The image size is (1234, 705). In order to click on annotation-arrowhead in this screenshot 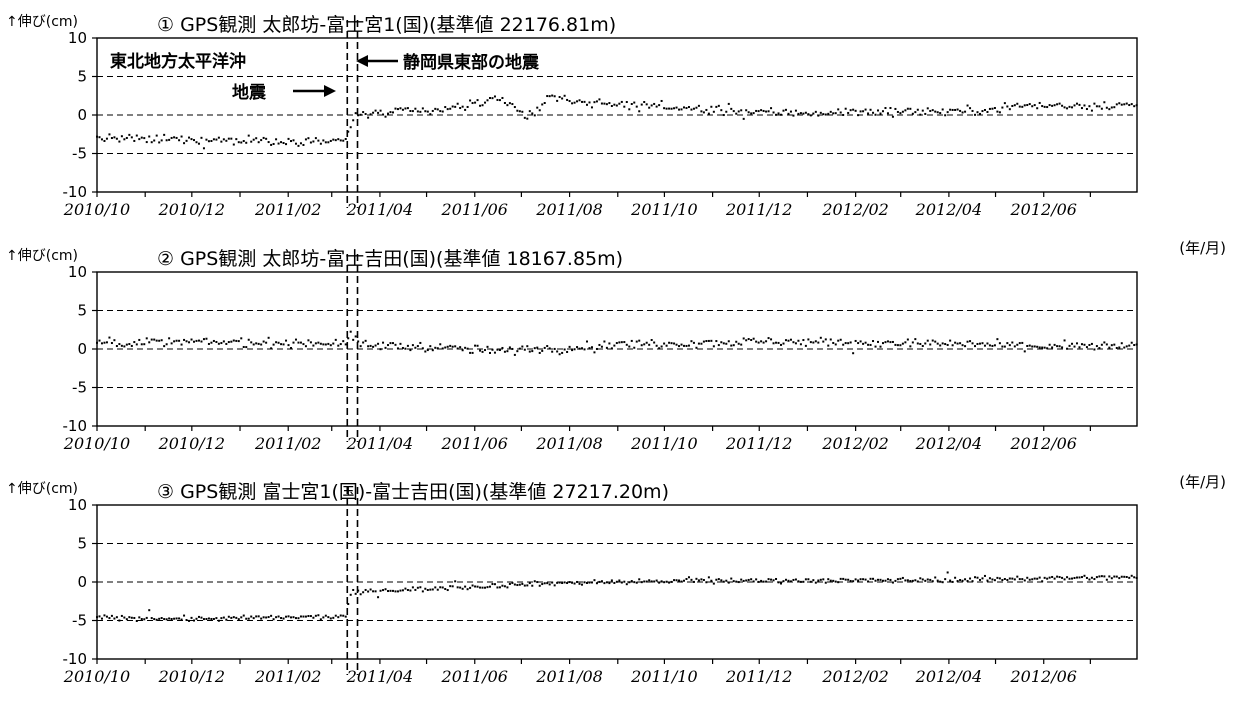, I will do `click(362, 61)`.